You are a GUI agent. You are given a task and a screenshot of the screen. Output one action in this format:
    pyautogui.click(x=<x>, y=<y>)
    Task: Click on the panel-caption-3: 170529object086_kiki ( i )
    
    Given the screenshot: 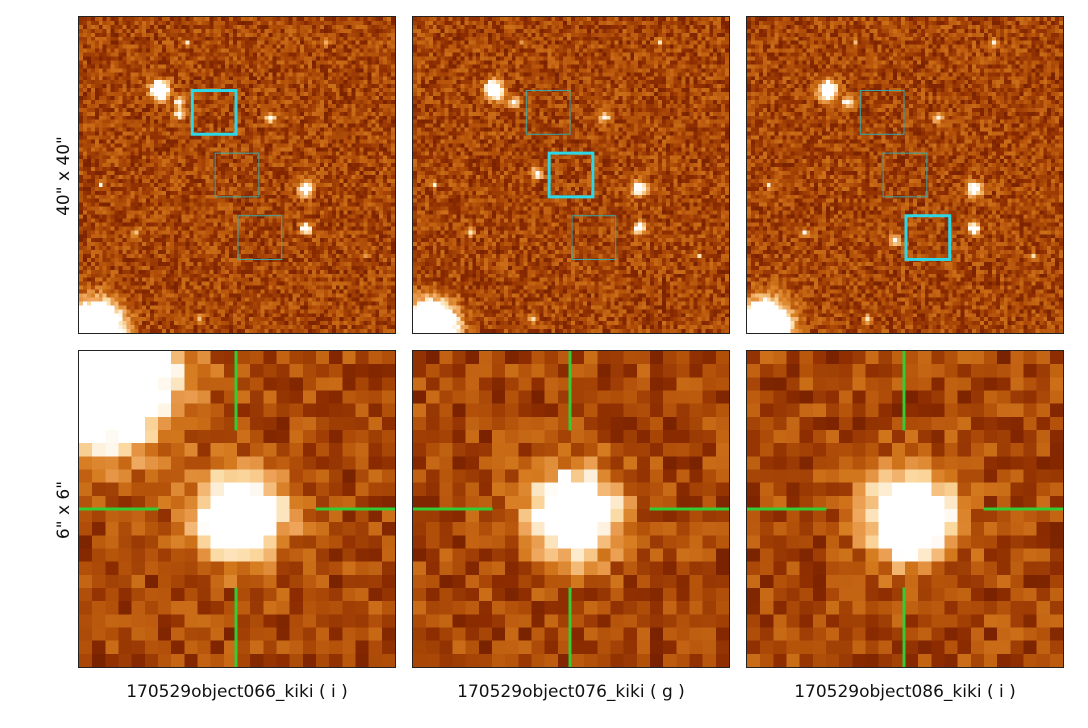 What is the action you would take?
    pyautogui.click(x=905, y=692)
    